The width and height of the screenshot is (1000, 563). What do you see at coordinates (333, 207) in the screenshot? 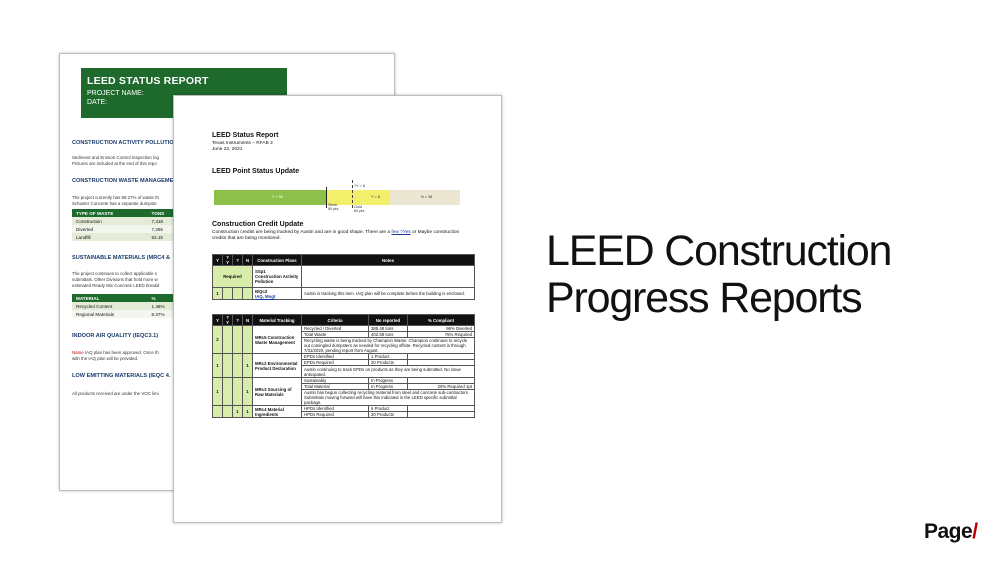
I see `silver-label: Silver 50 pts` at bounding box center [333, 207].